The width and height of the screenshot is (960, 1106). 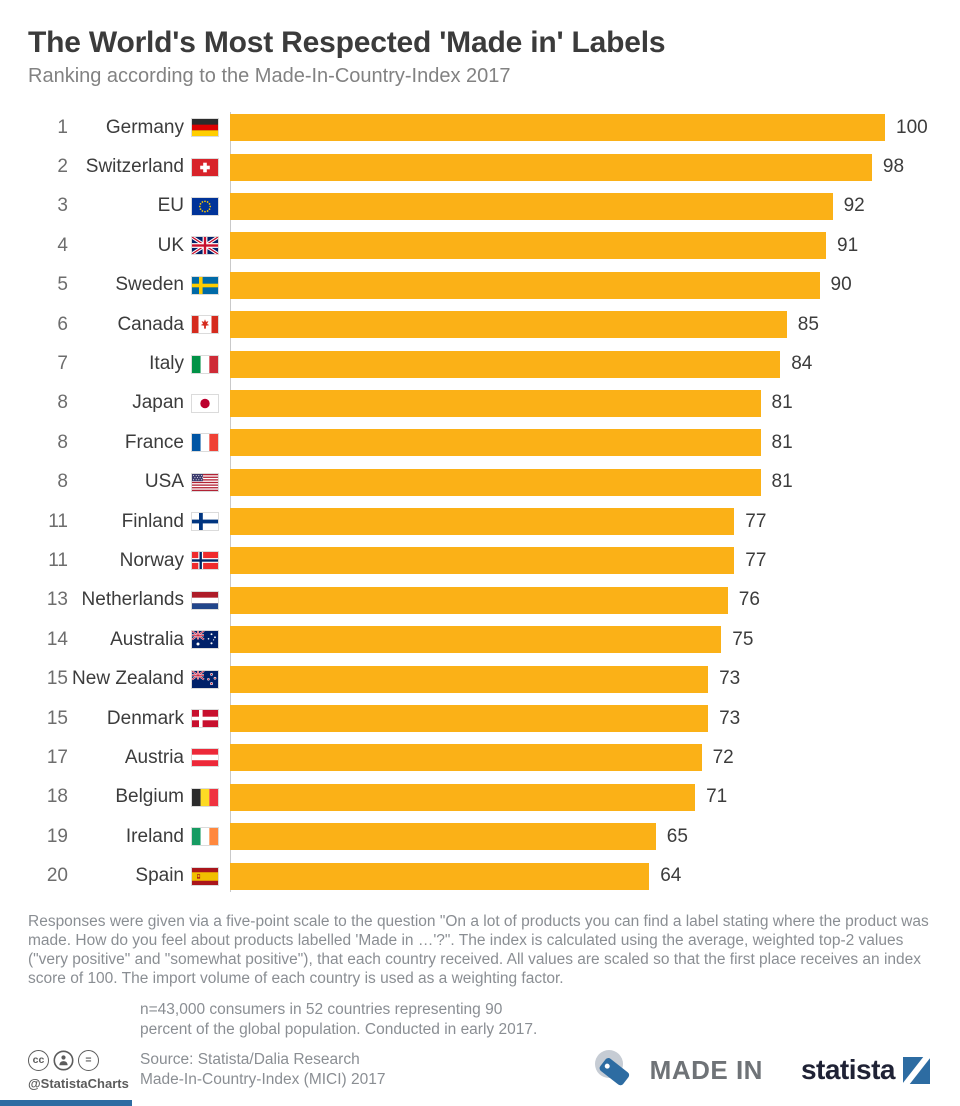 What do you see at coordinates (58, 521) in the screenshot?
I see `rank-label: 11` at bounding box center [58, 521].